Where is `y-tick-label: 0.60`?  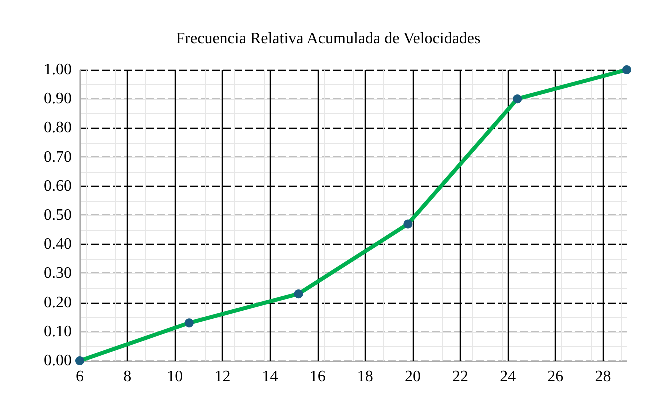
y-tick-label: 0.60 is located at coordinates (58, 186).